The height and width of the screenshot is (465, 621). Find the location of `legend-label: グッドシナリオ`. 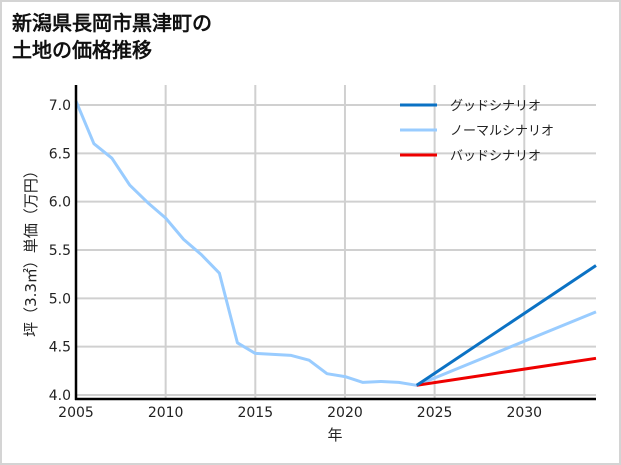

legend-label: グッドシナリオ is located at coordinates (495, 106).